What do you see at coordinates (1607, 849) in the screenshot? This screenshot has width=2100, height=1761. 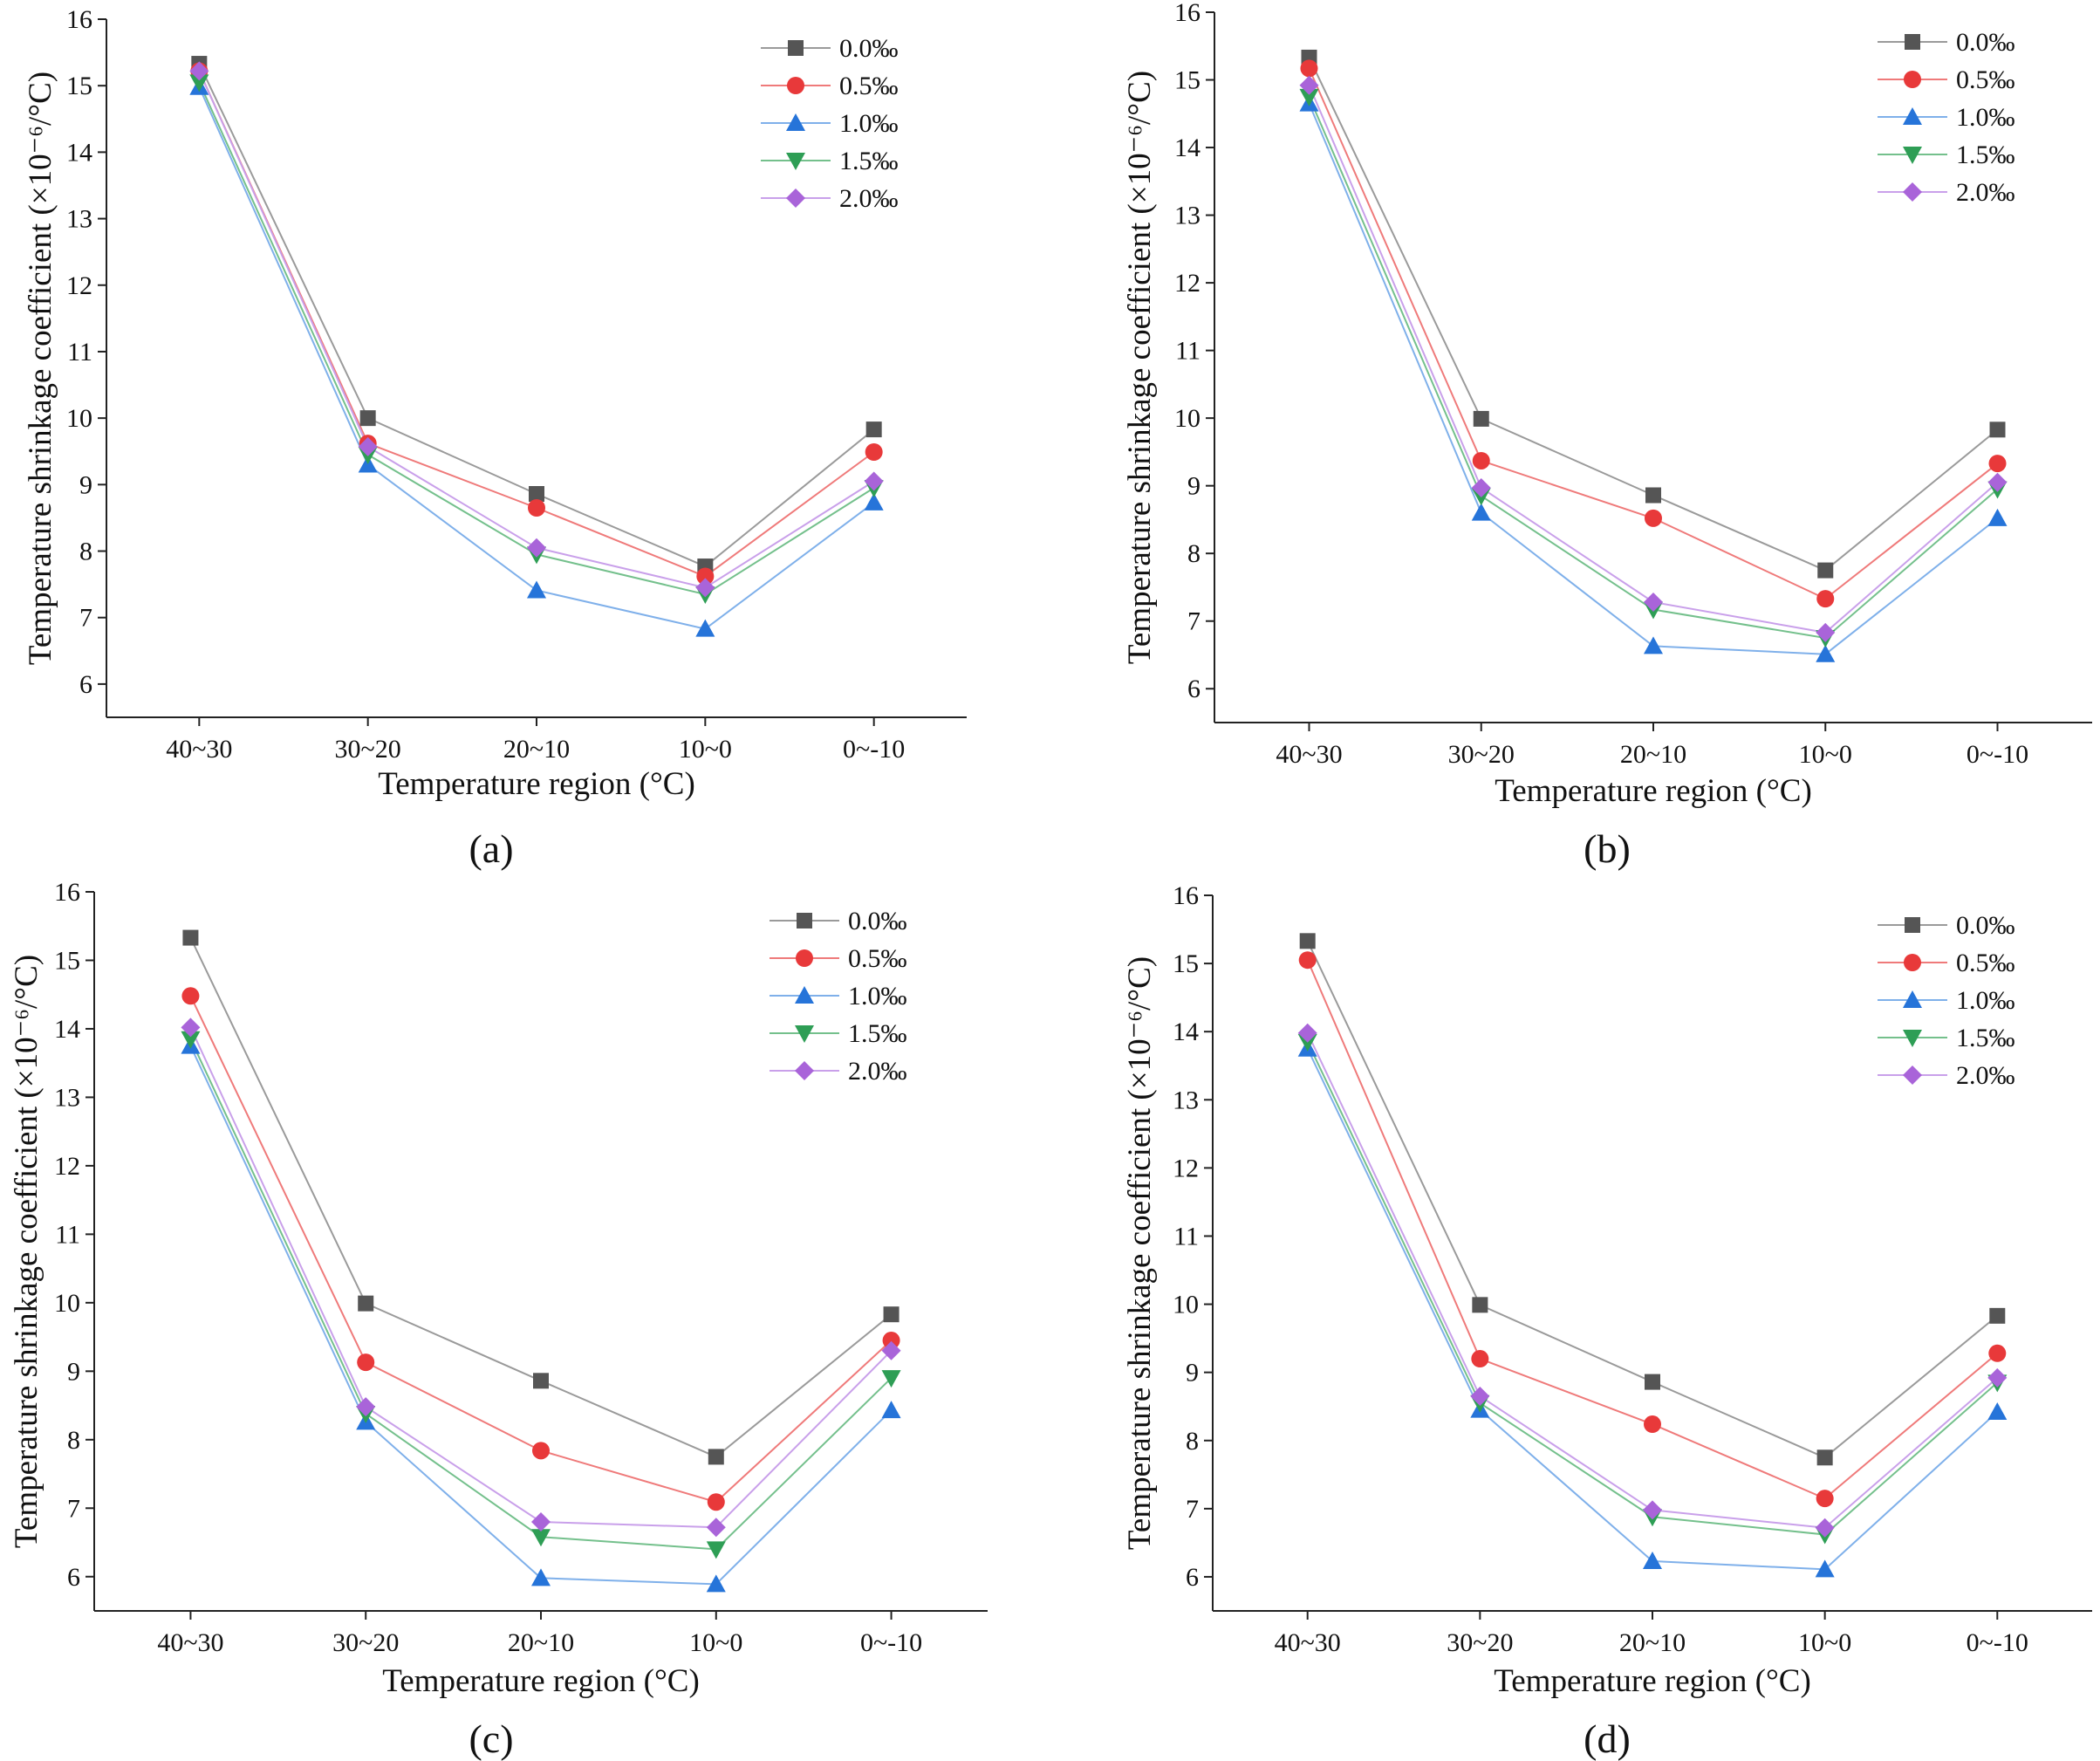 I see `panel-caption: (b)` at bounding box center [1607, 849].